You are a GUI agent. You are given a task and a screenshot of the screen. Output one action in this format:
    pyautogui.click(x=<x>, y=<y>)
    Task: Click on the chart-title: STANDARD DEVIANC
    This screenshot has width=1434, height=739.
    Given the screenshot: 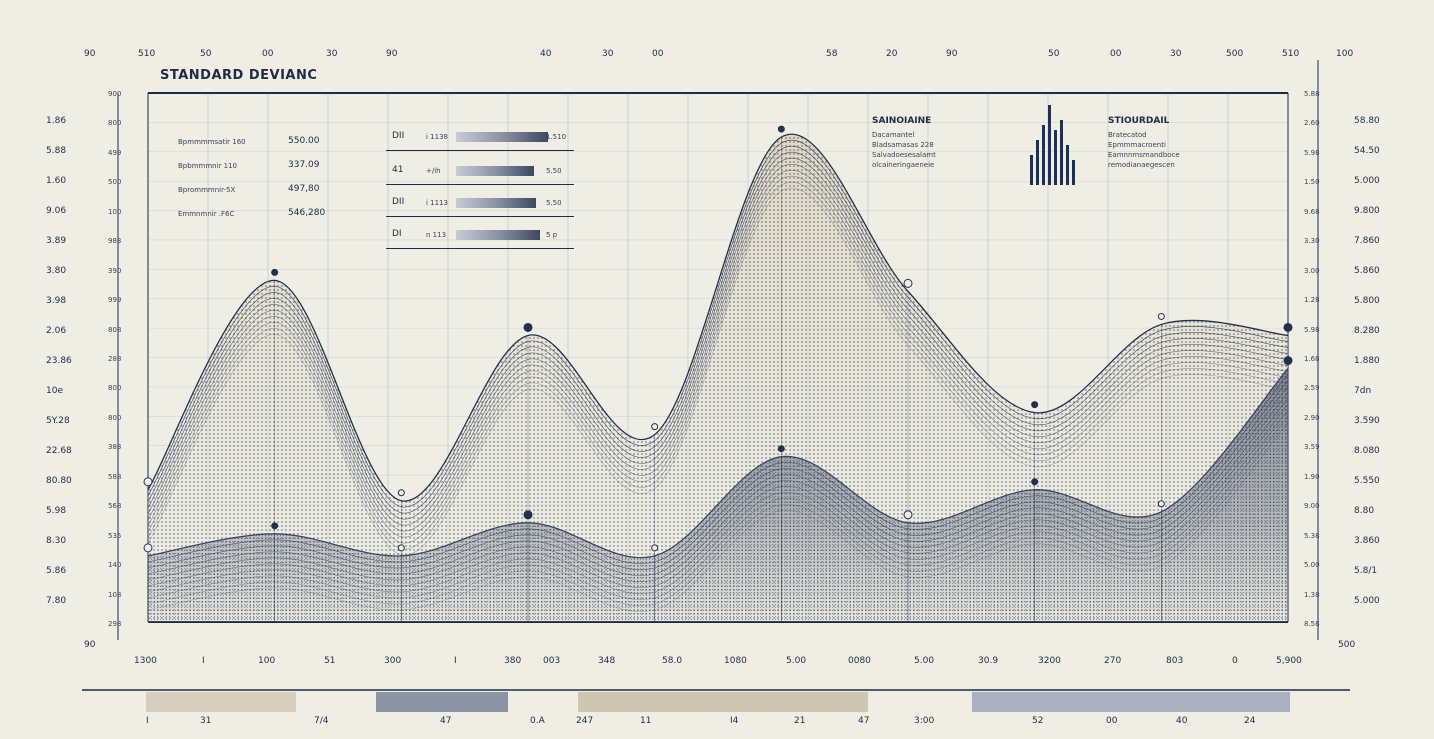 What is the action you would take?
    pyautogui.click(x=239, y=75)
    